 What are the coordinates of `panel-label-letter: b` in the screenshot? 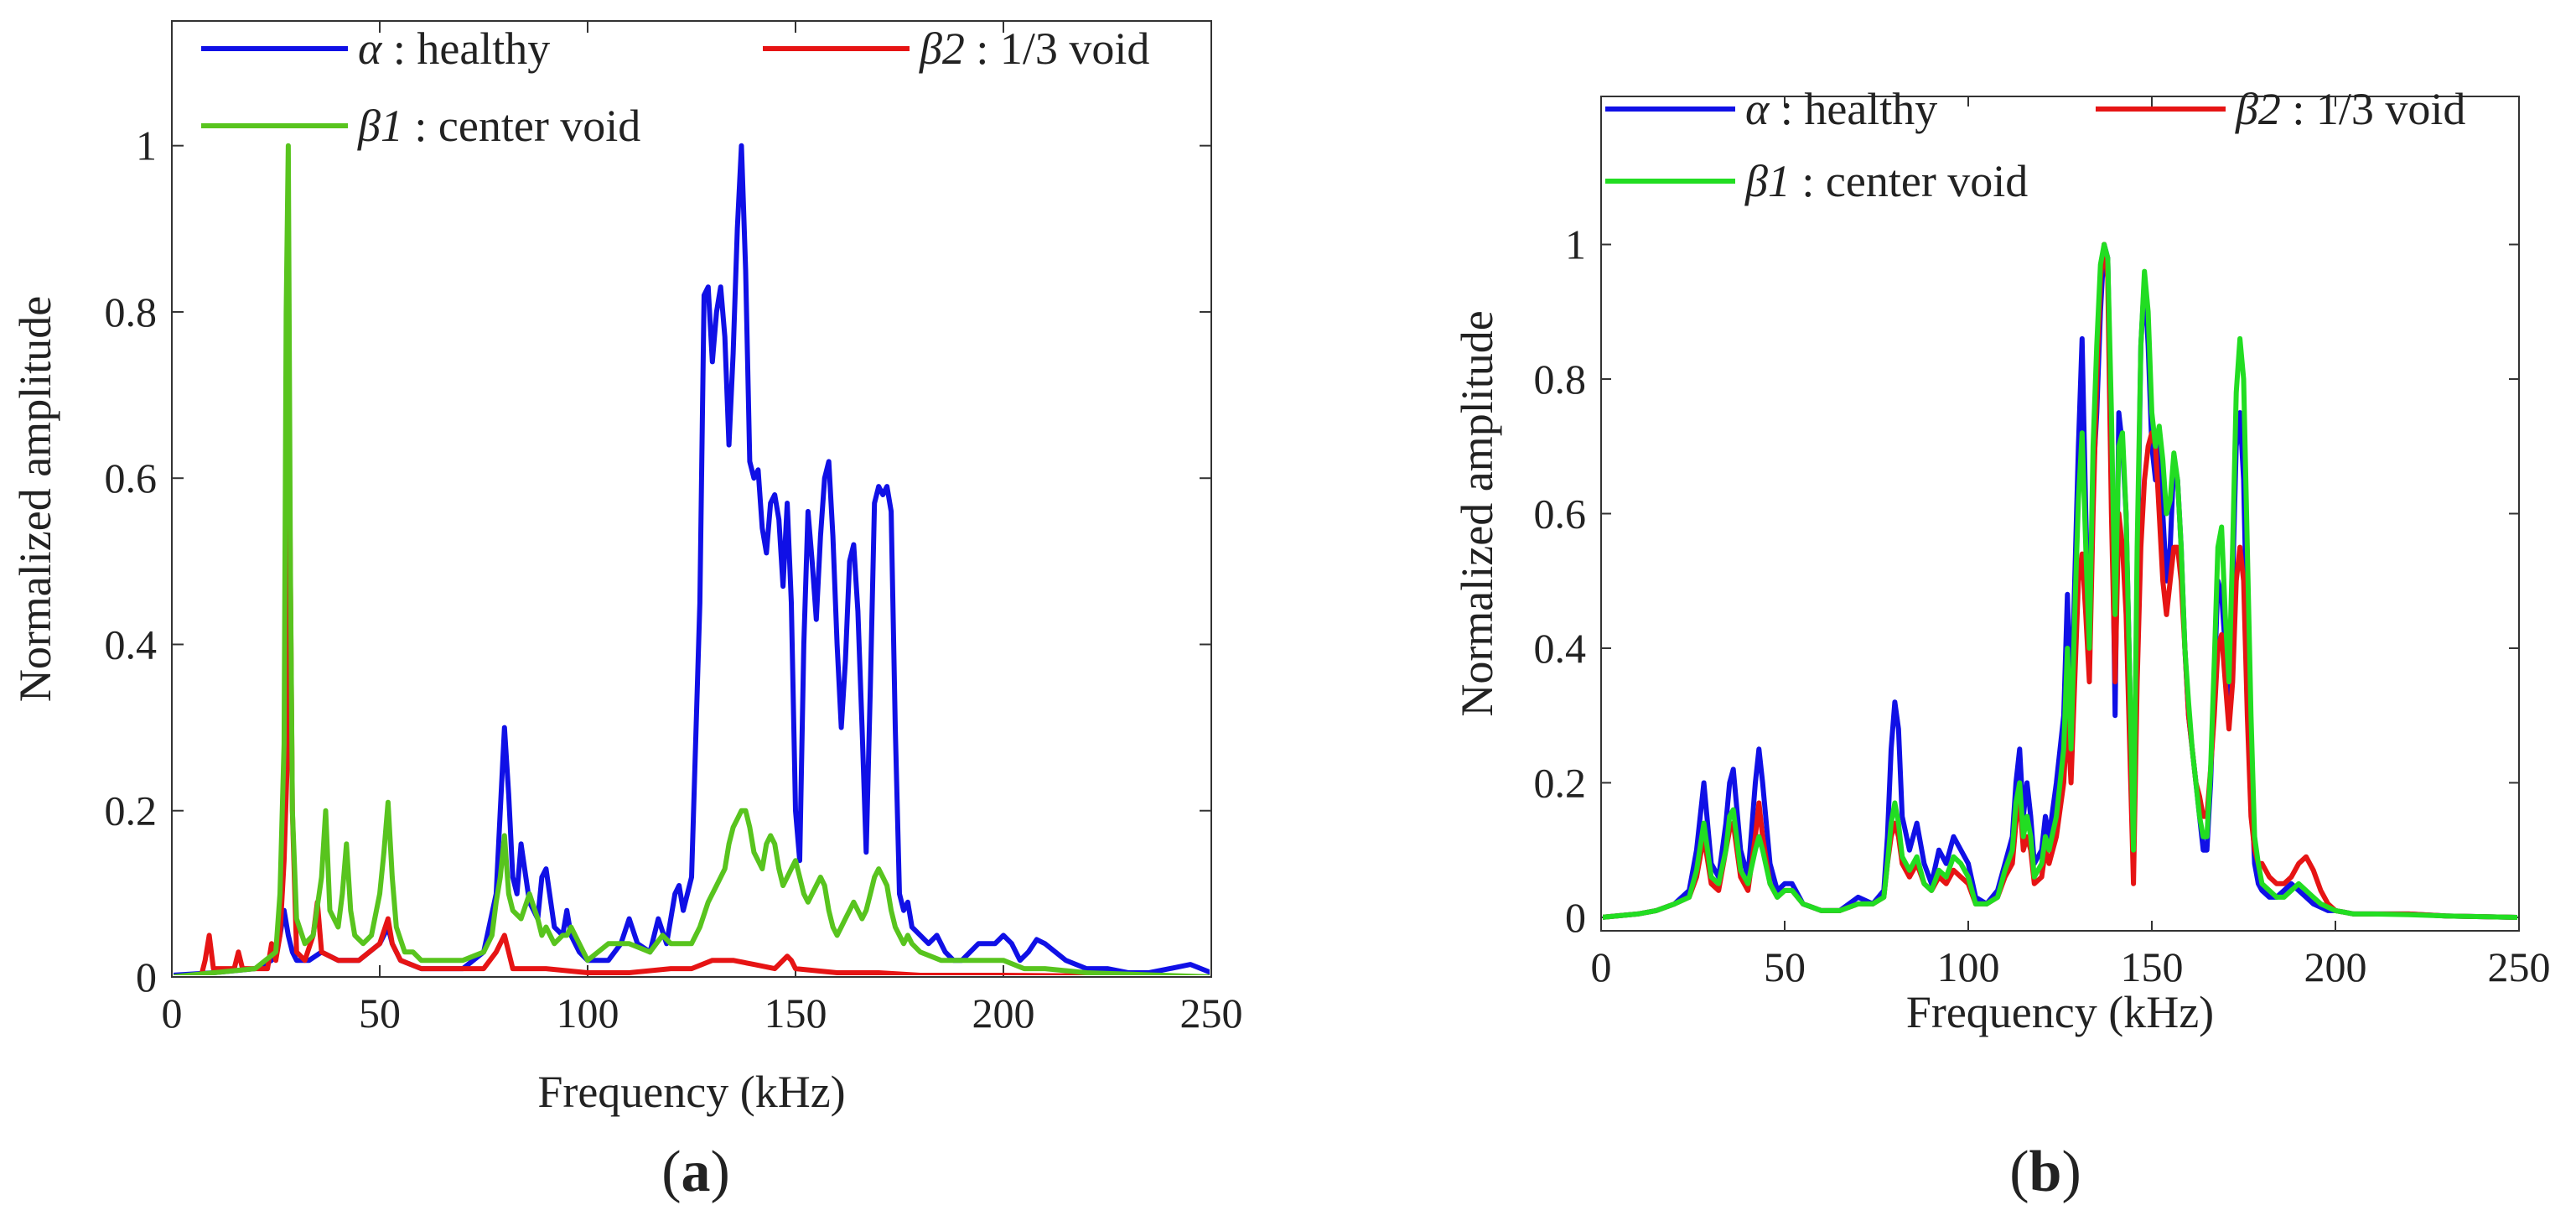 It's located at (2046, 1172).